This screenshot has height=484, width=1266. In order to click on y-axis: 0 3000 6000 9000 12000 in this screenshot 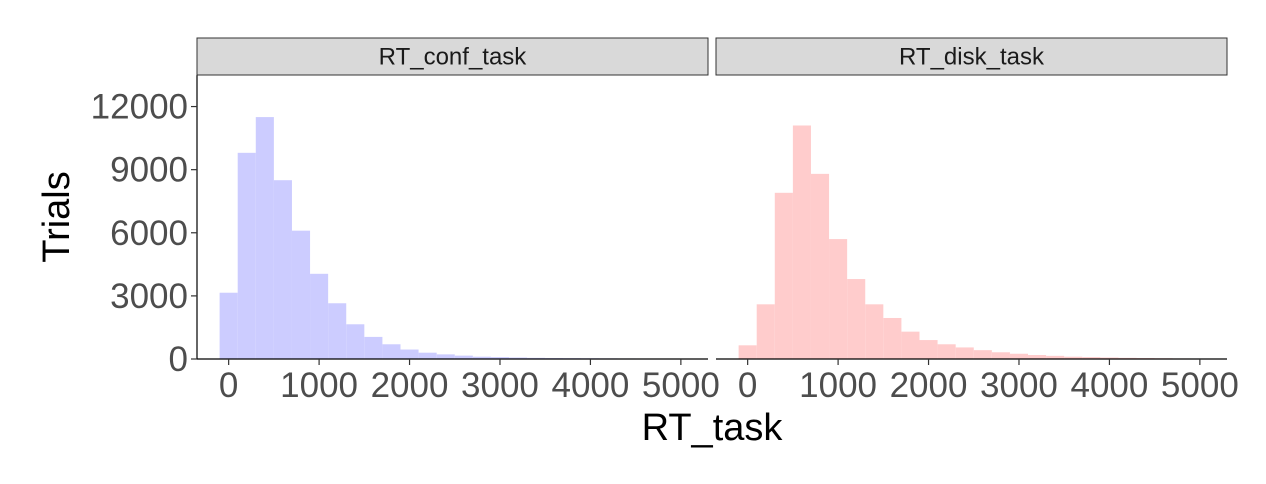, I will do `click(144, 227)`.